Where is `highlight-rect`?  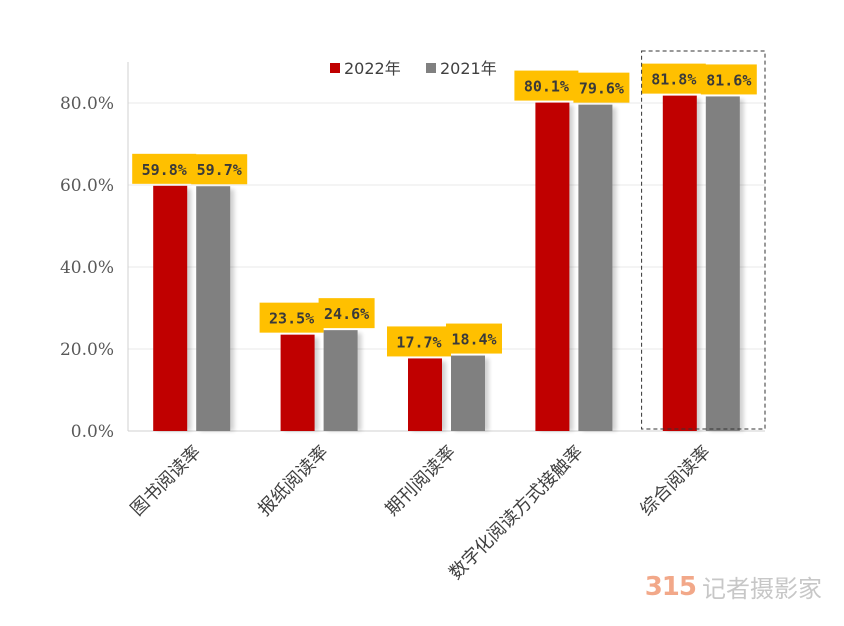 highlight-rect is located at coordinates (703, 240).